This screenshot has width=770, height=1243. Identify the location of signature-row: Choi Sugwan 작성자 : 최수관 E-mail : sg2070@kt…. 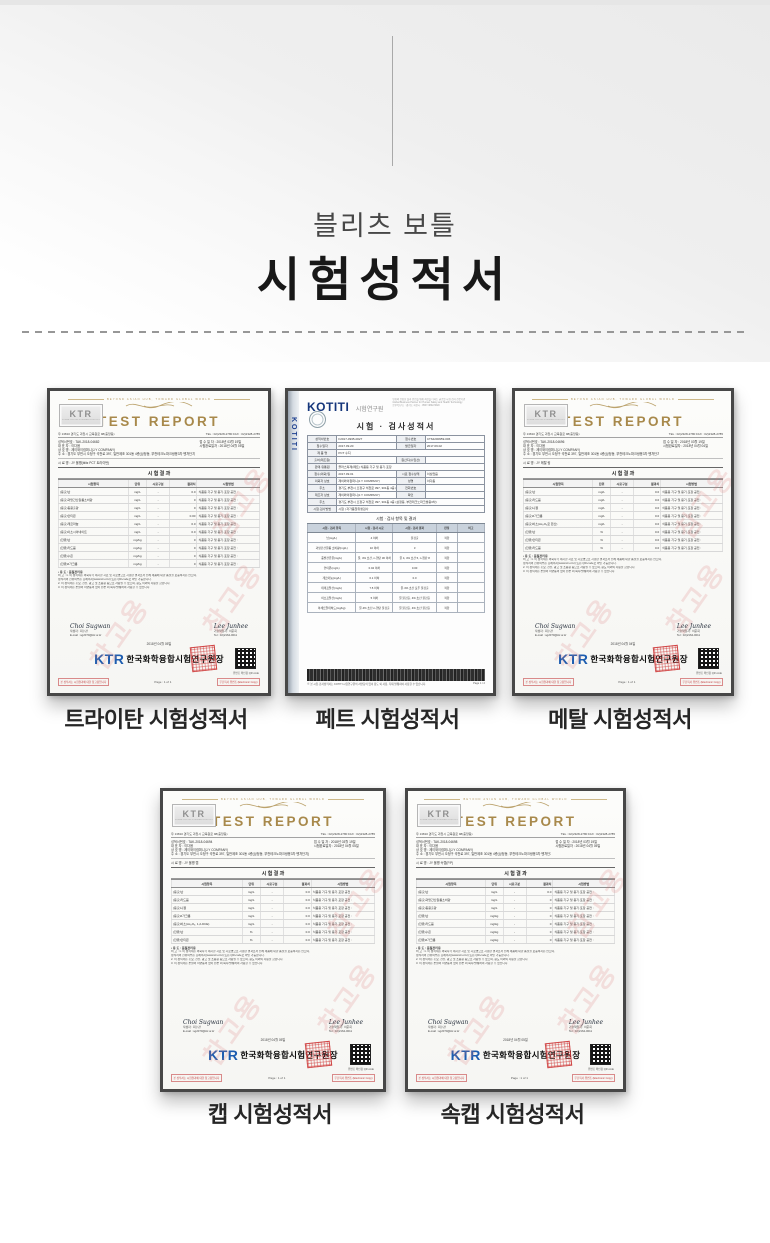
(623, 630).